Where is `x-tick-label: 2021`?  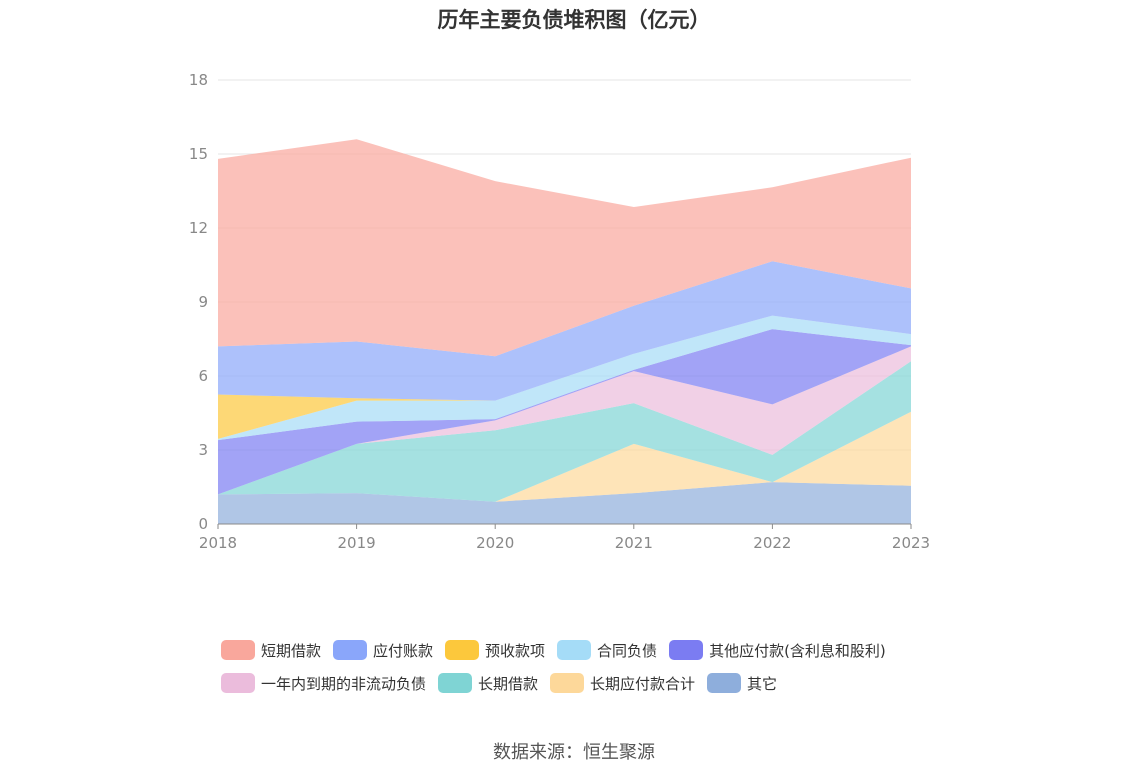 x-tick-label: 2021 is located at coordinates (634, 543).